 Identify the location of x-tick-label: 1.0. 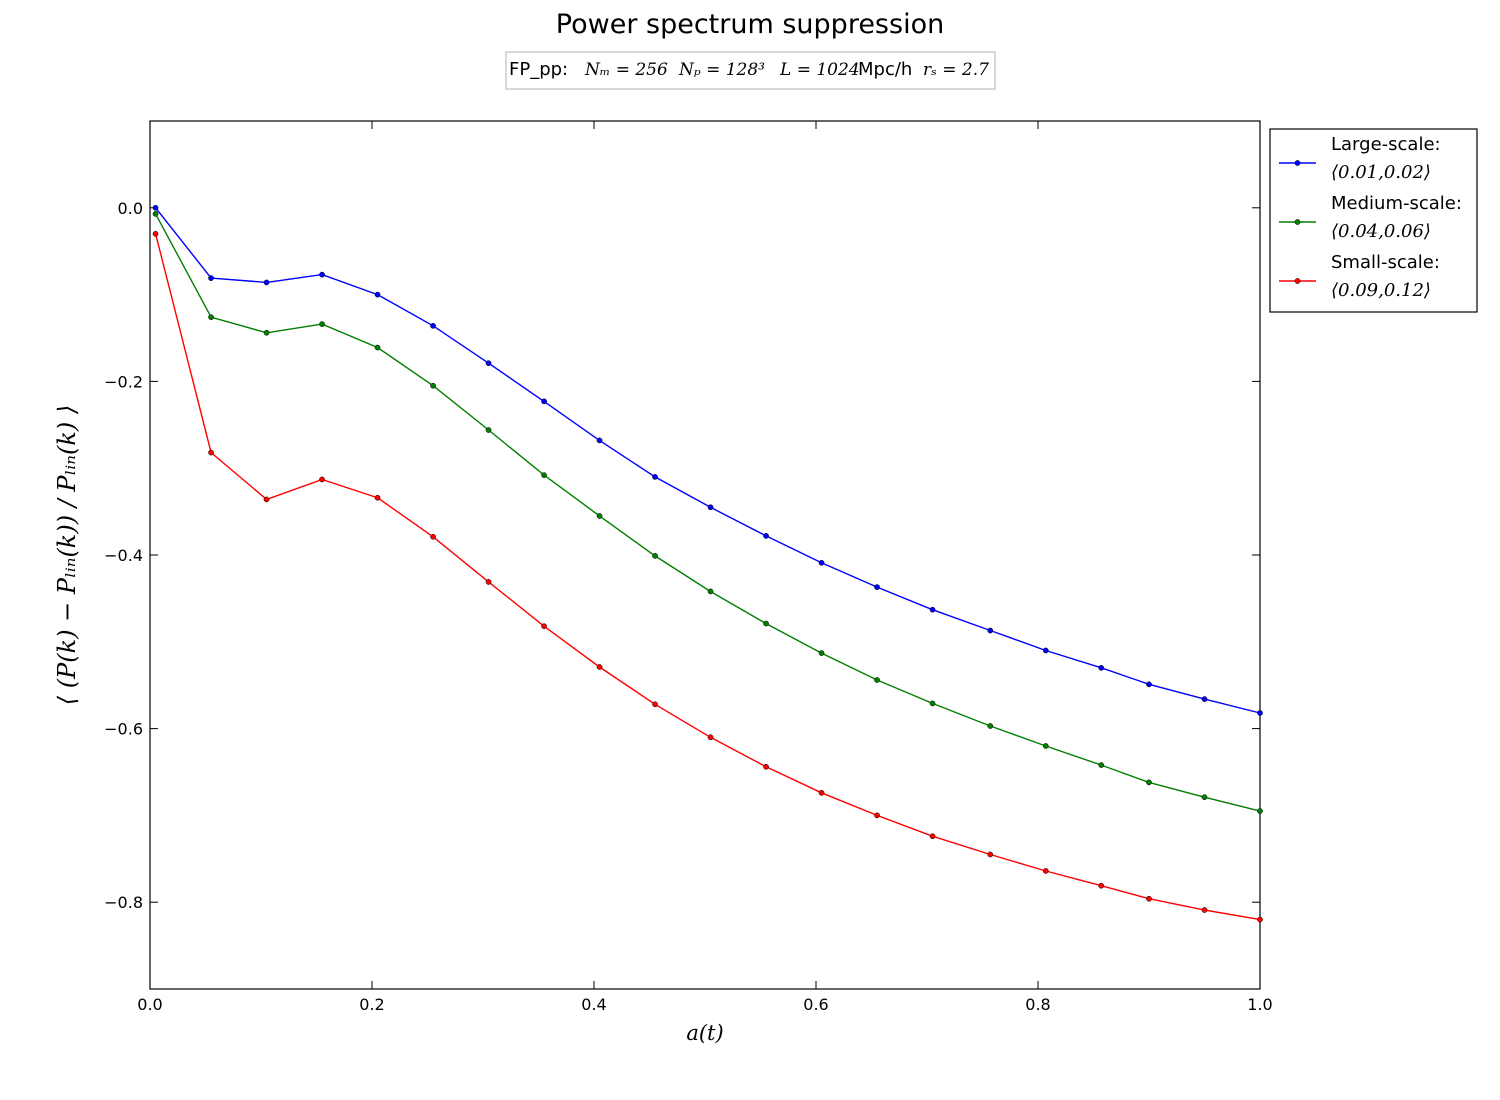
(1259, 1004).